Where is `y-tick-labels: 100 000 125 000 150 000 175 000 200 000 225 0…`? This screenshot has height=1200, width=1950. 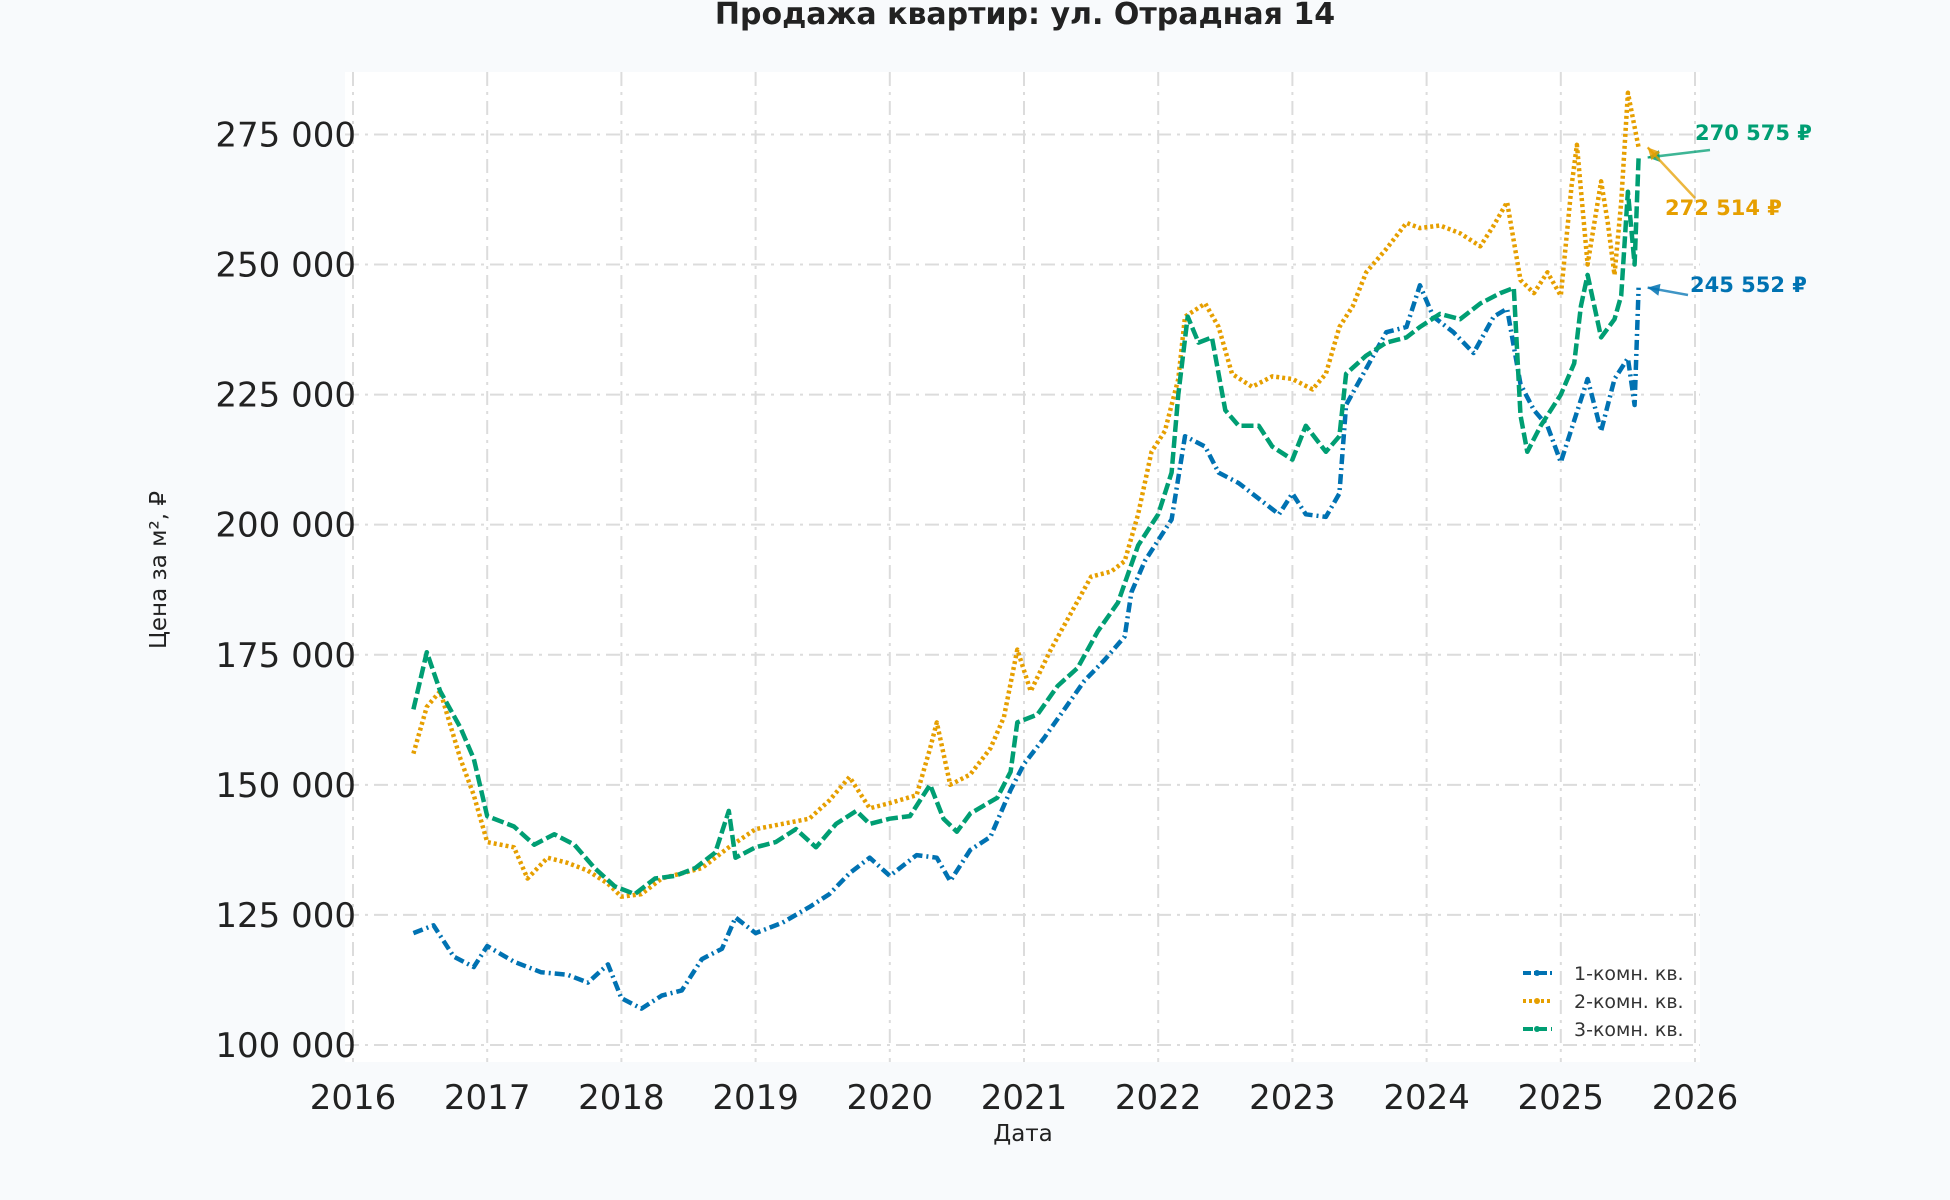
y-tick-labels: 100 000 125 000 150 000 175 000 200 000 225 0… is located at coordinates (285, 590).